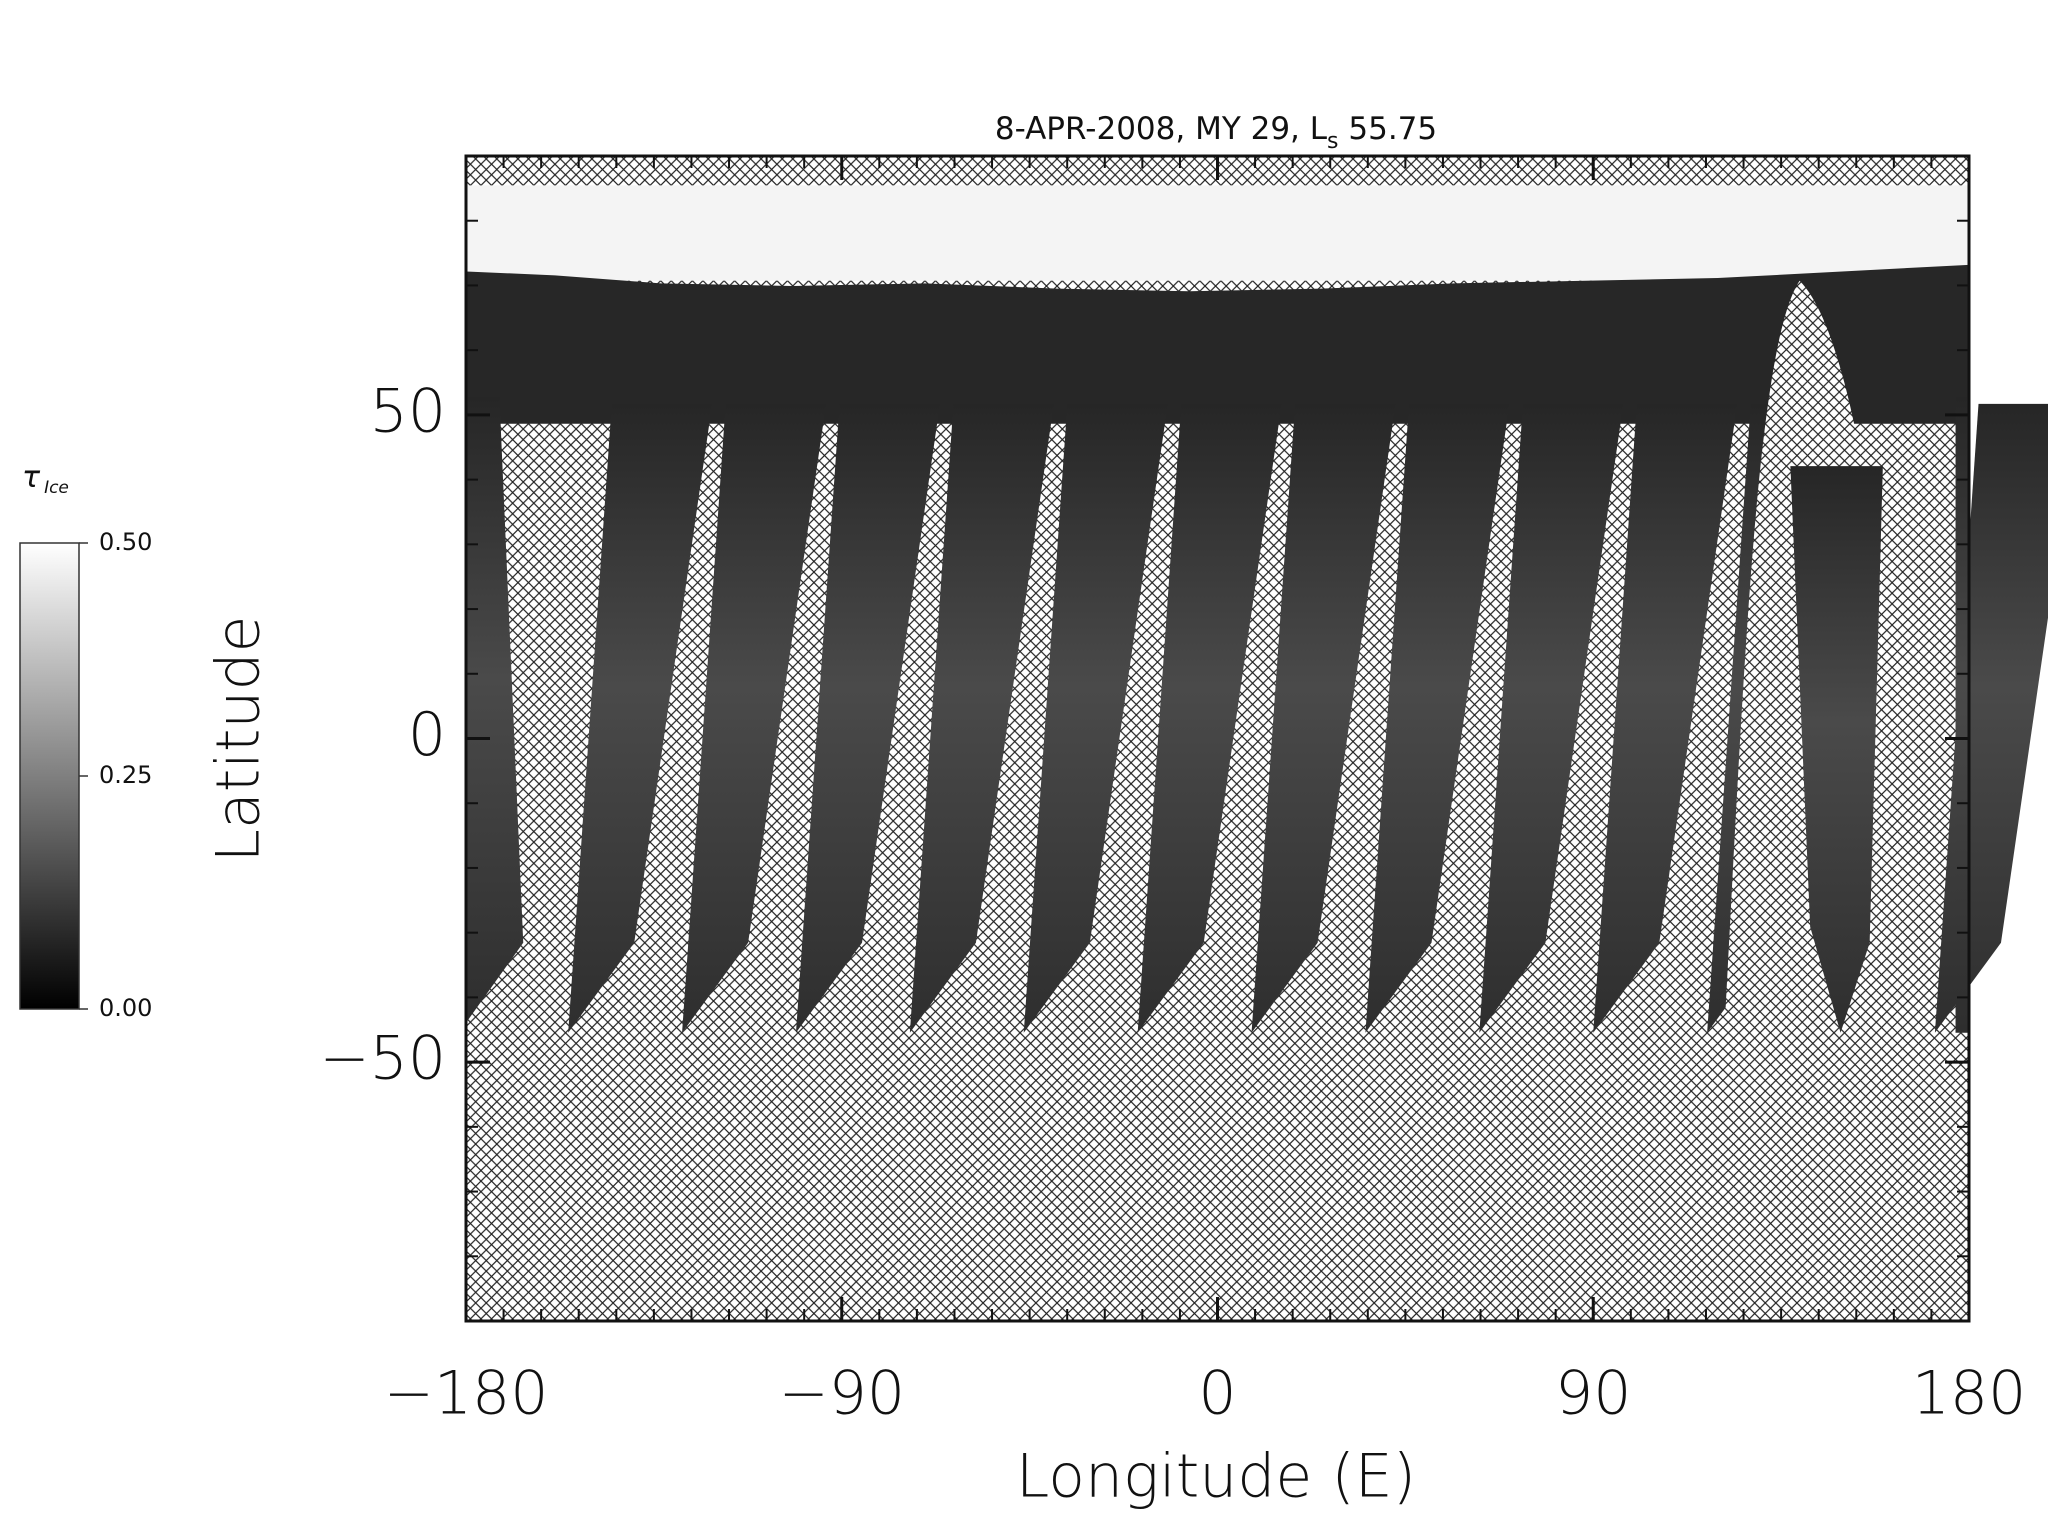 The height and width of the screenshot is (1536, 2048). I want to click on chart-title: 8-APR-2008, MY 29, Ls 55.75, so click(1216, 133).